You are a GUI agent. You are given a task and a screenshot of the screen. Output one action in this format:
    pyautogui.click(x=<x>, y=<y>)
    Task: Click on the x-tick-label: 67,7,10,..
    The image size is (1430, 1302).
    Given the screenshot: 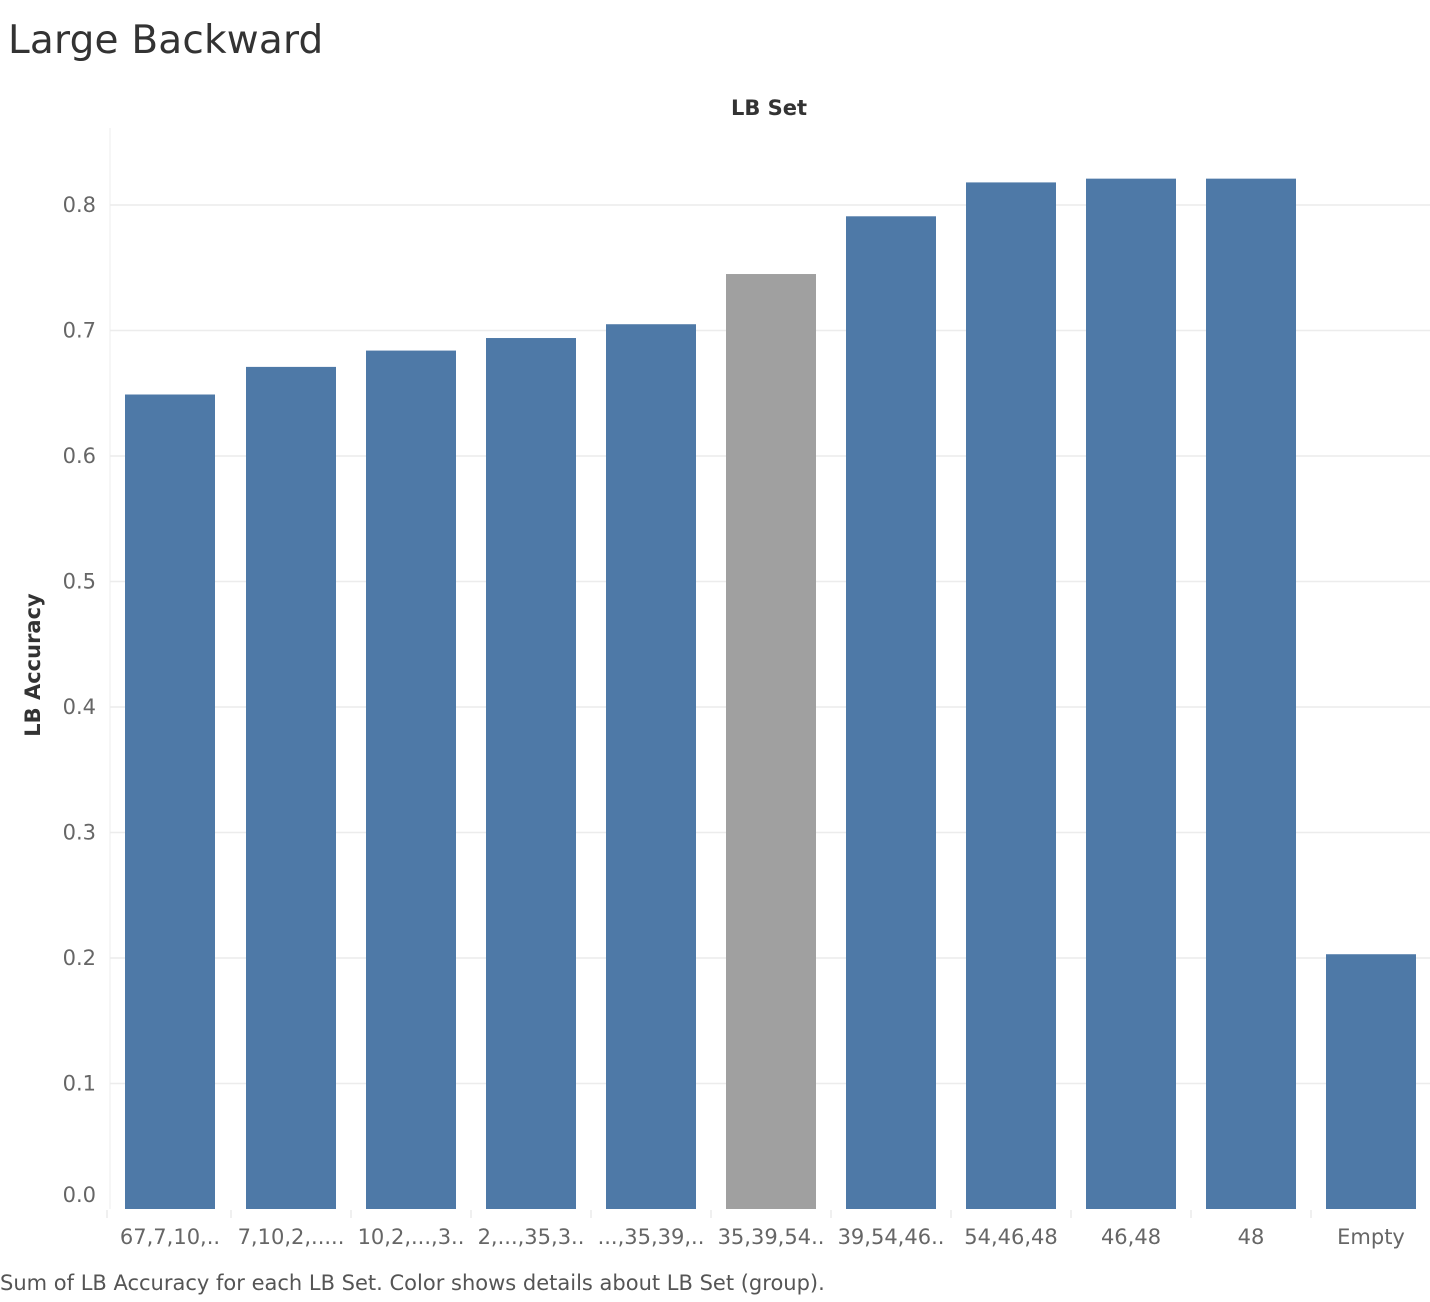 What is the action you would take?
    pyautogui.click(x=170, y=1237)
    